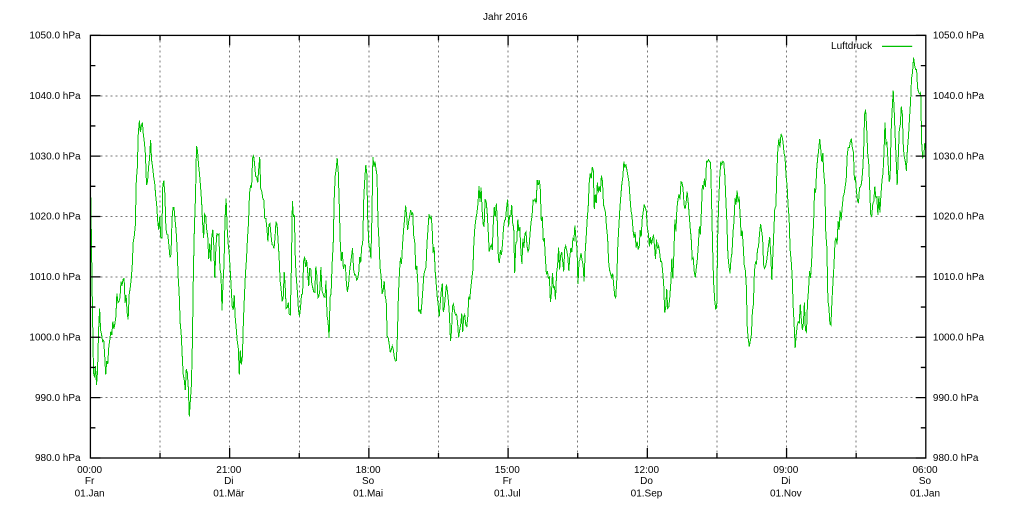  What do you see at coordinates (368, 493) in the screenshot?
I see `svg-text: 01.Mai` at bounding box center [368, 493].